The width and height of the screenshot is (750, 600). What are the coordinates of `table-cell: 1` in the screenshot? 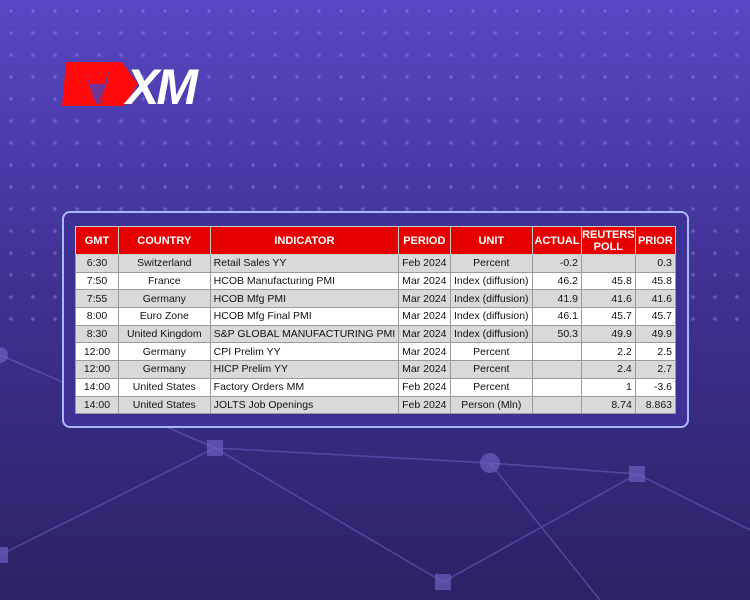 It's located at (608, 387).